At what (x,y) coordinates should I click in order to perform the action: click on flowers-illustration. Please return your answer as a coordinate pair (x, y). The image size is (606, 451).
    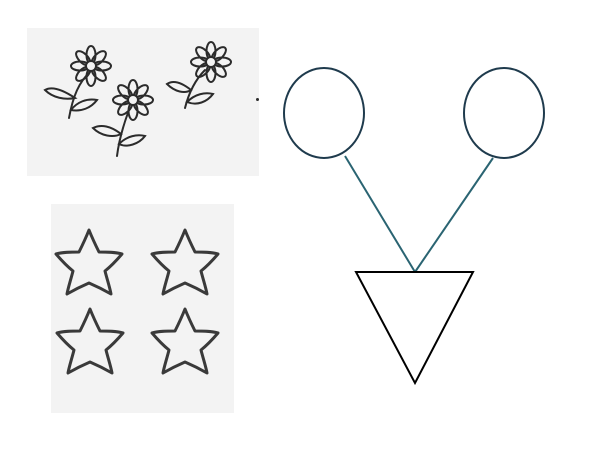
    Looking at the image, I should click on (137, 99).